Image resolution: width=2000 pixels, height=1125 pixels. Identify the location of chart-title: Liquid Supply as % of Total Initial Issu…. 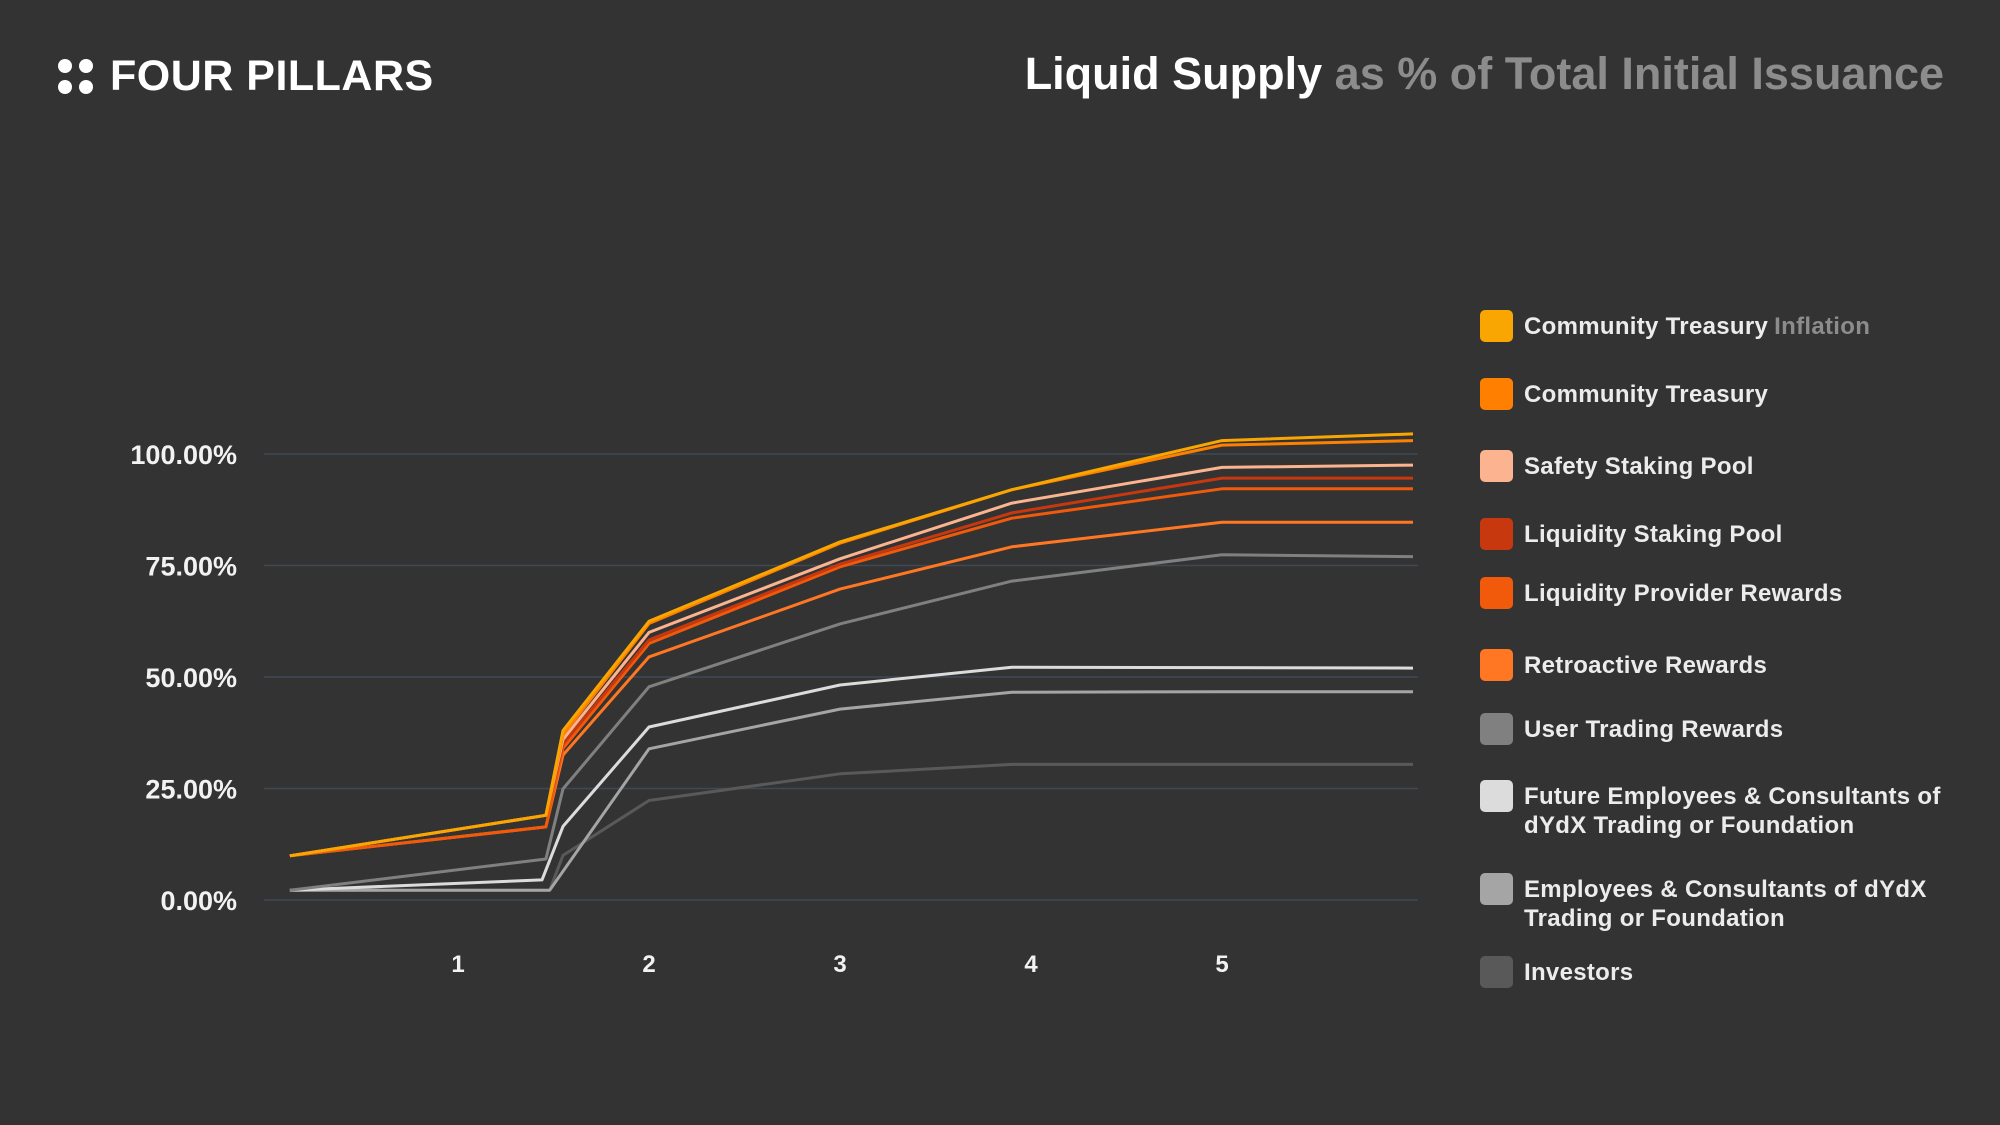
(1484, 74).